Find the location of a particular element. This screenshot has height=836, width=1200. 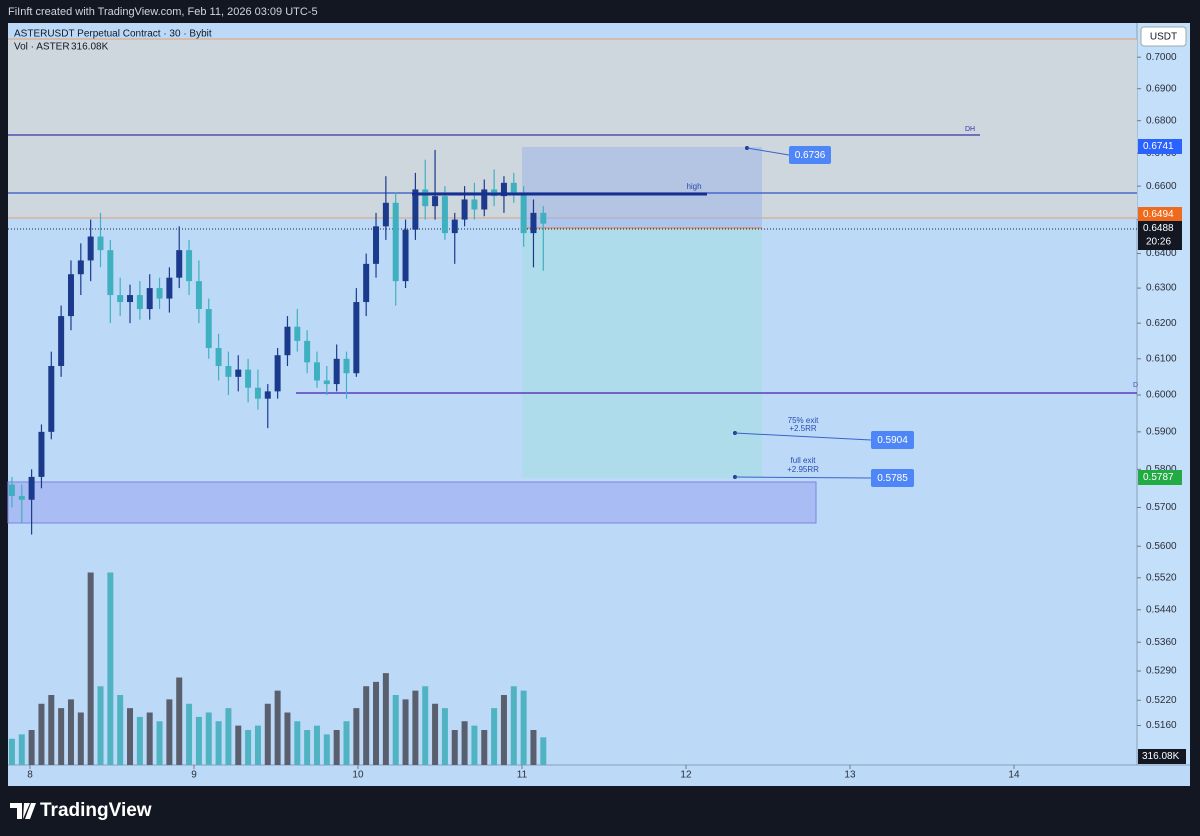

brand: TradingView is located at coordinates (81, 810).